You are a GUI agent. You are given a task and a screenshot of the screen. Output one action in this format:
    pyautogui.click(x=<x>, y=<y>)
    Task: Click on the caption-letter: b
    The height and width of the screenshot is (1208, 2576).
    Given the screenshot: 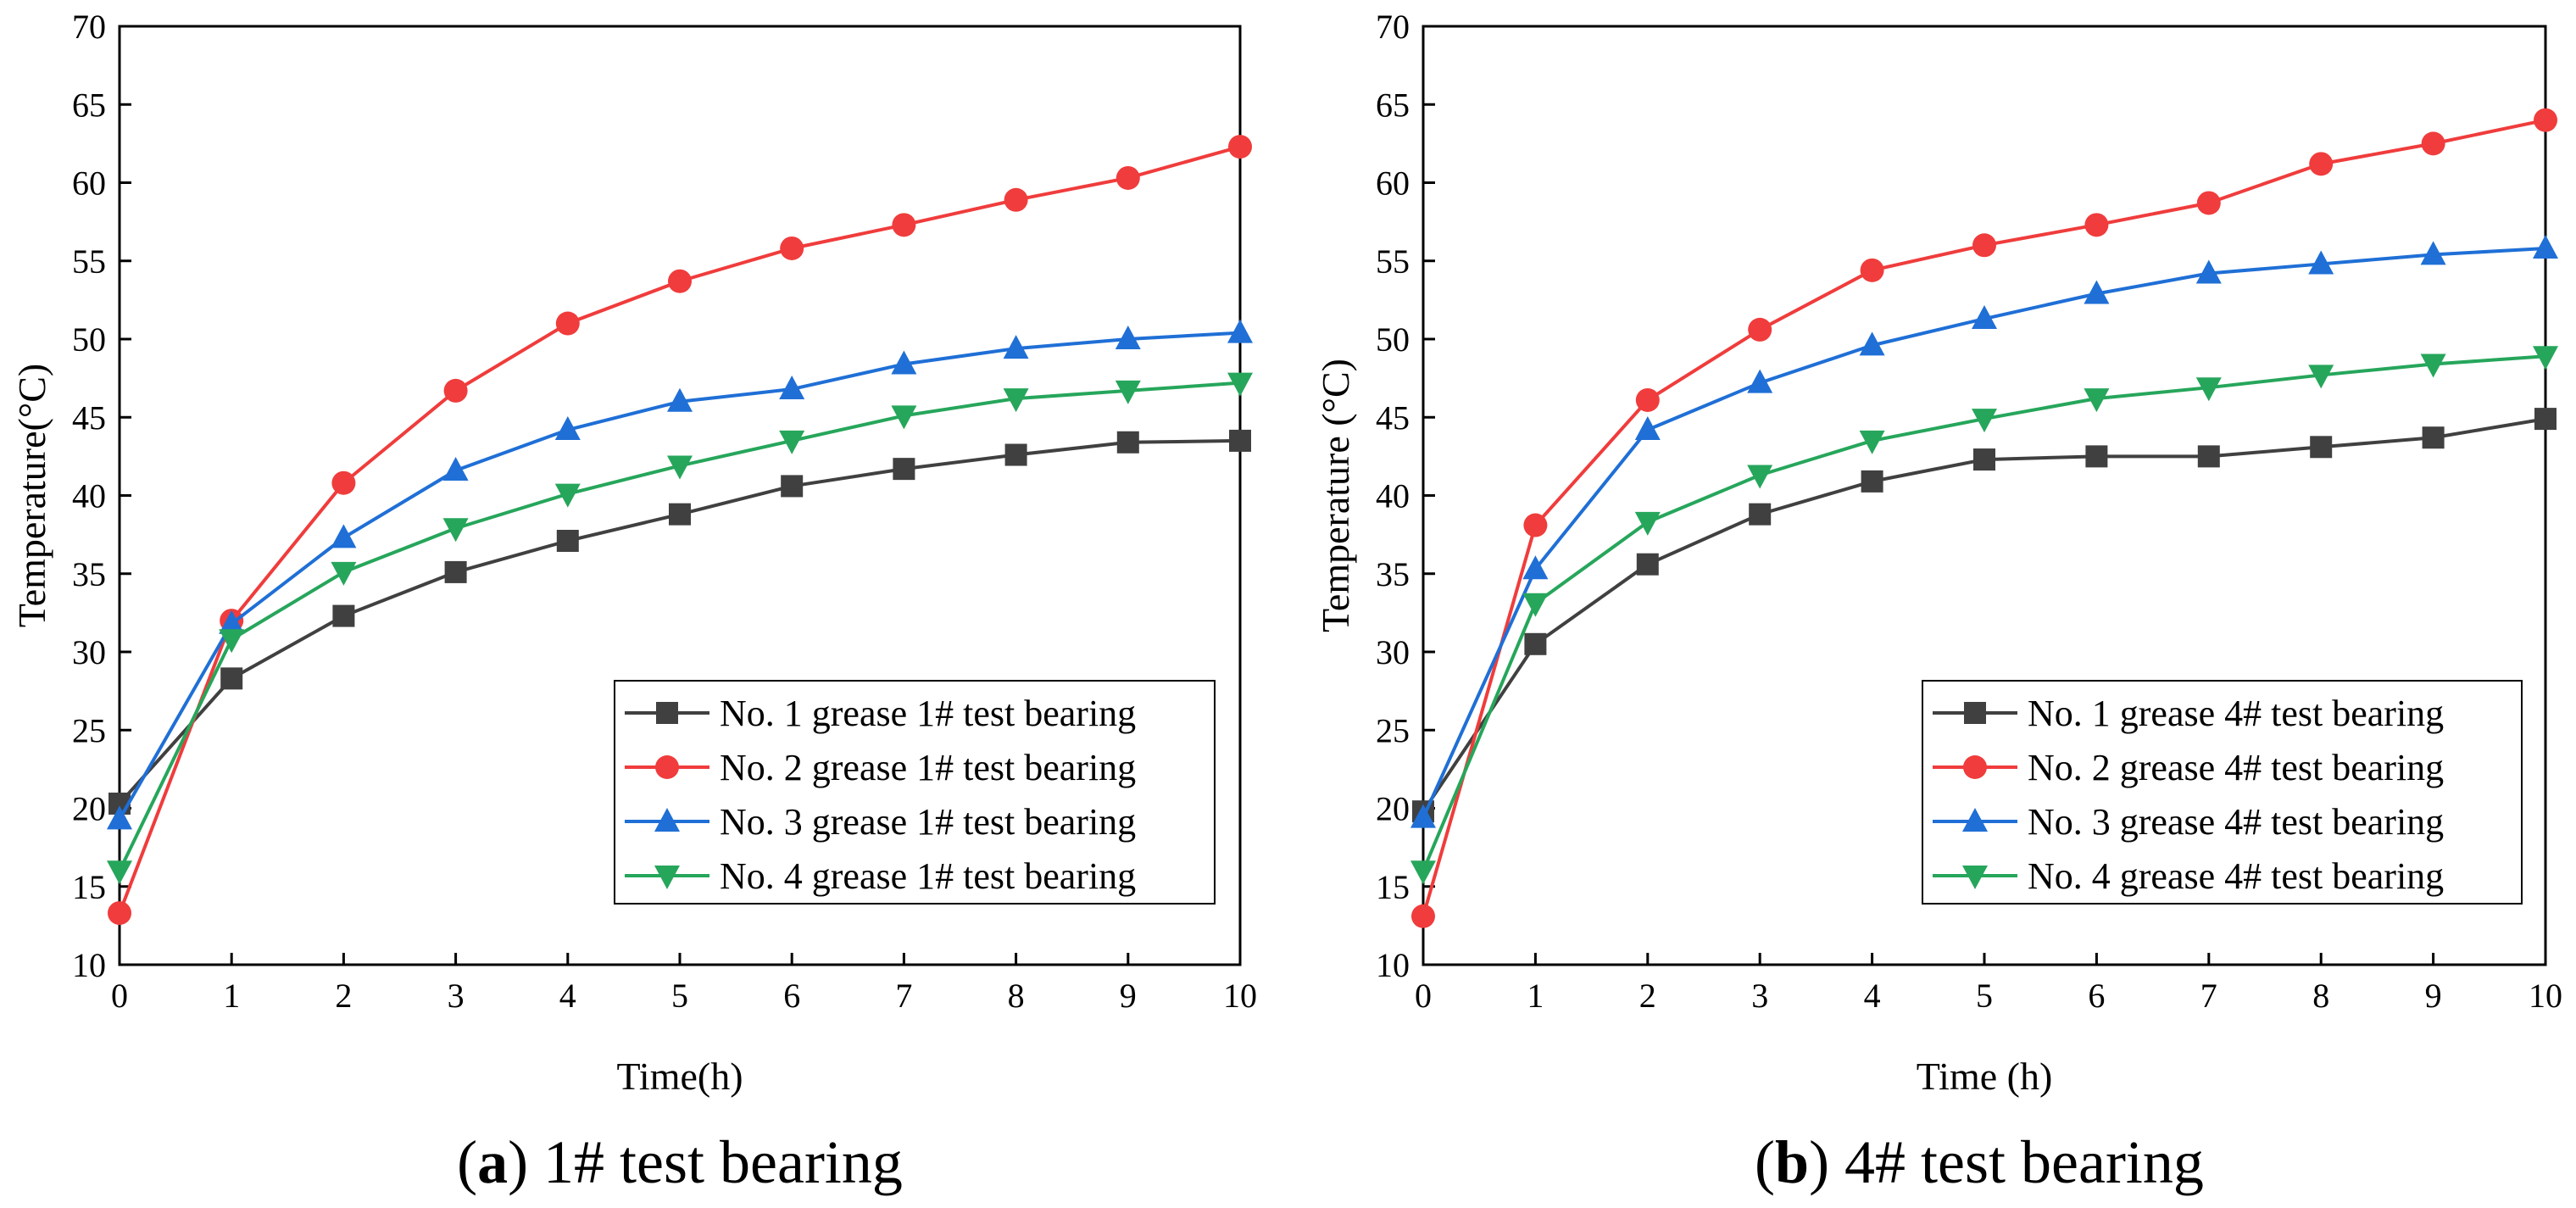 What is the action you would take?
    pyautogui.click(x=1792, y=1162)
    